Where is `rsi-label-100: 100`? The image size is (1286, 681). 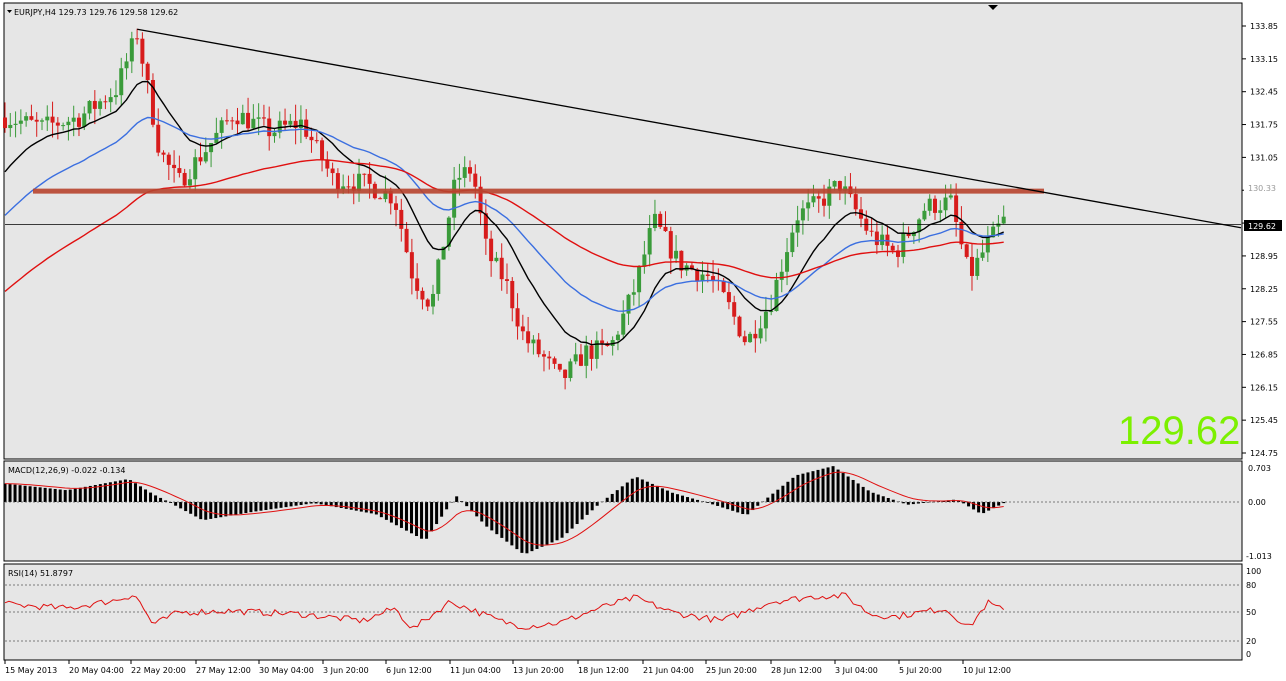 rsi-label-100: 100 is located at coordinates (1253, 571).